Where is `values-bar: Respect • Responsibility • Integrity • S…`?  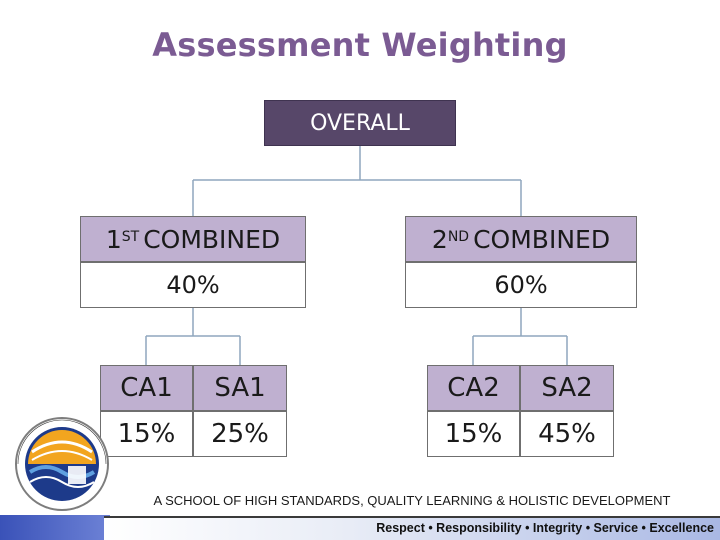 values-bar: Respect • Responsibility • Integrity • S… is located at coordinates (412, 528).